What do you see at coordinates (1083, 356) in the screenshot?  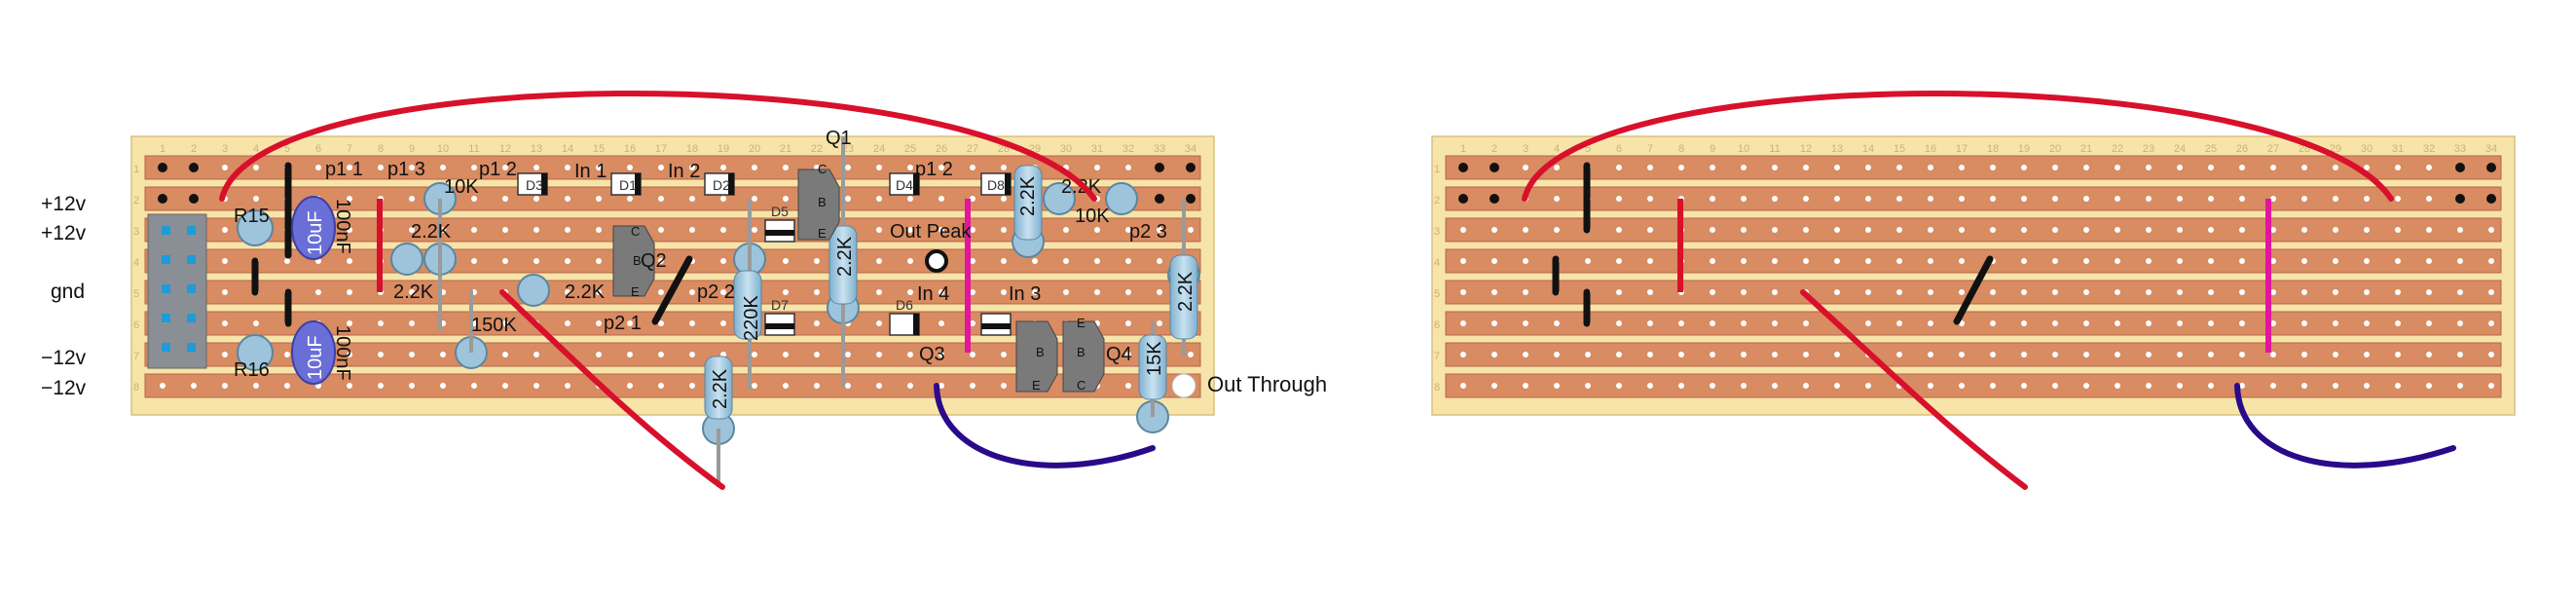 I see `transistor-q4` at bounding box center [1083, 356].